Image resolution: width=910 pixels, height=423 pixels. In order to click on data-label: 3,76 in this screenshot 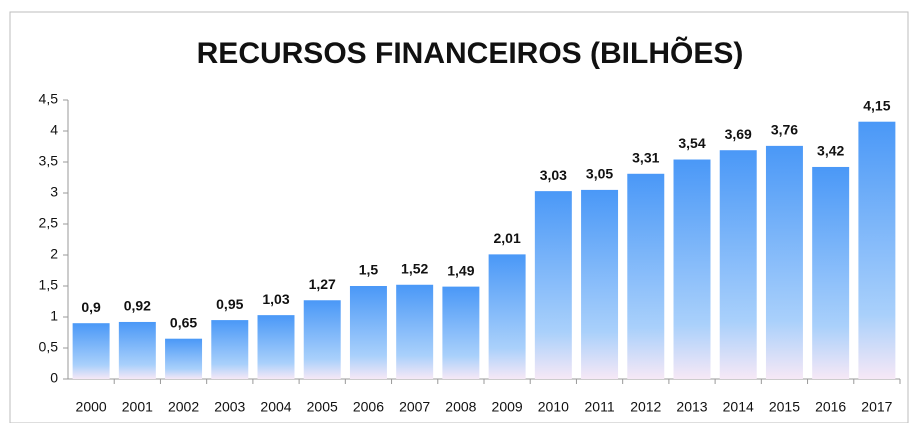, I will do `click(784, 130)`.